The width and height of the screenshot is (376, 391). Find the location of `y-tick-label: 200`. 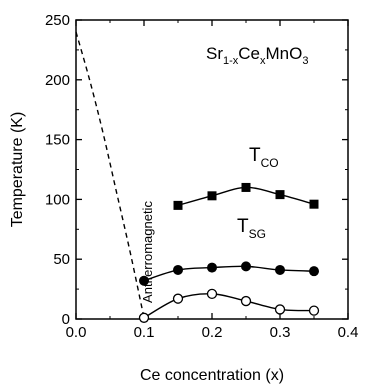

y-tick-label: 200 is located at coordinates (57, 80).